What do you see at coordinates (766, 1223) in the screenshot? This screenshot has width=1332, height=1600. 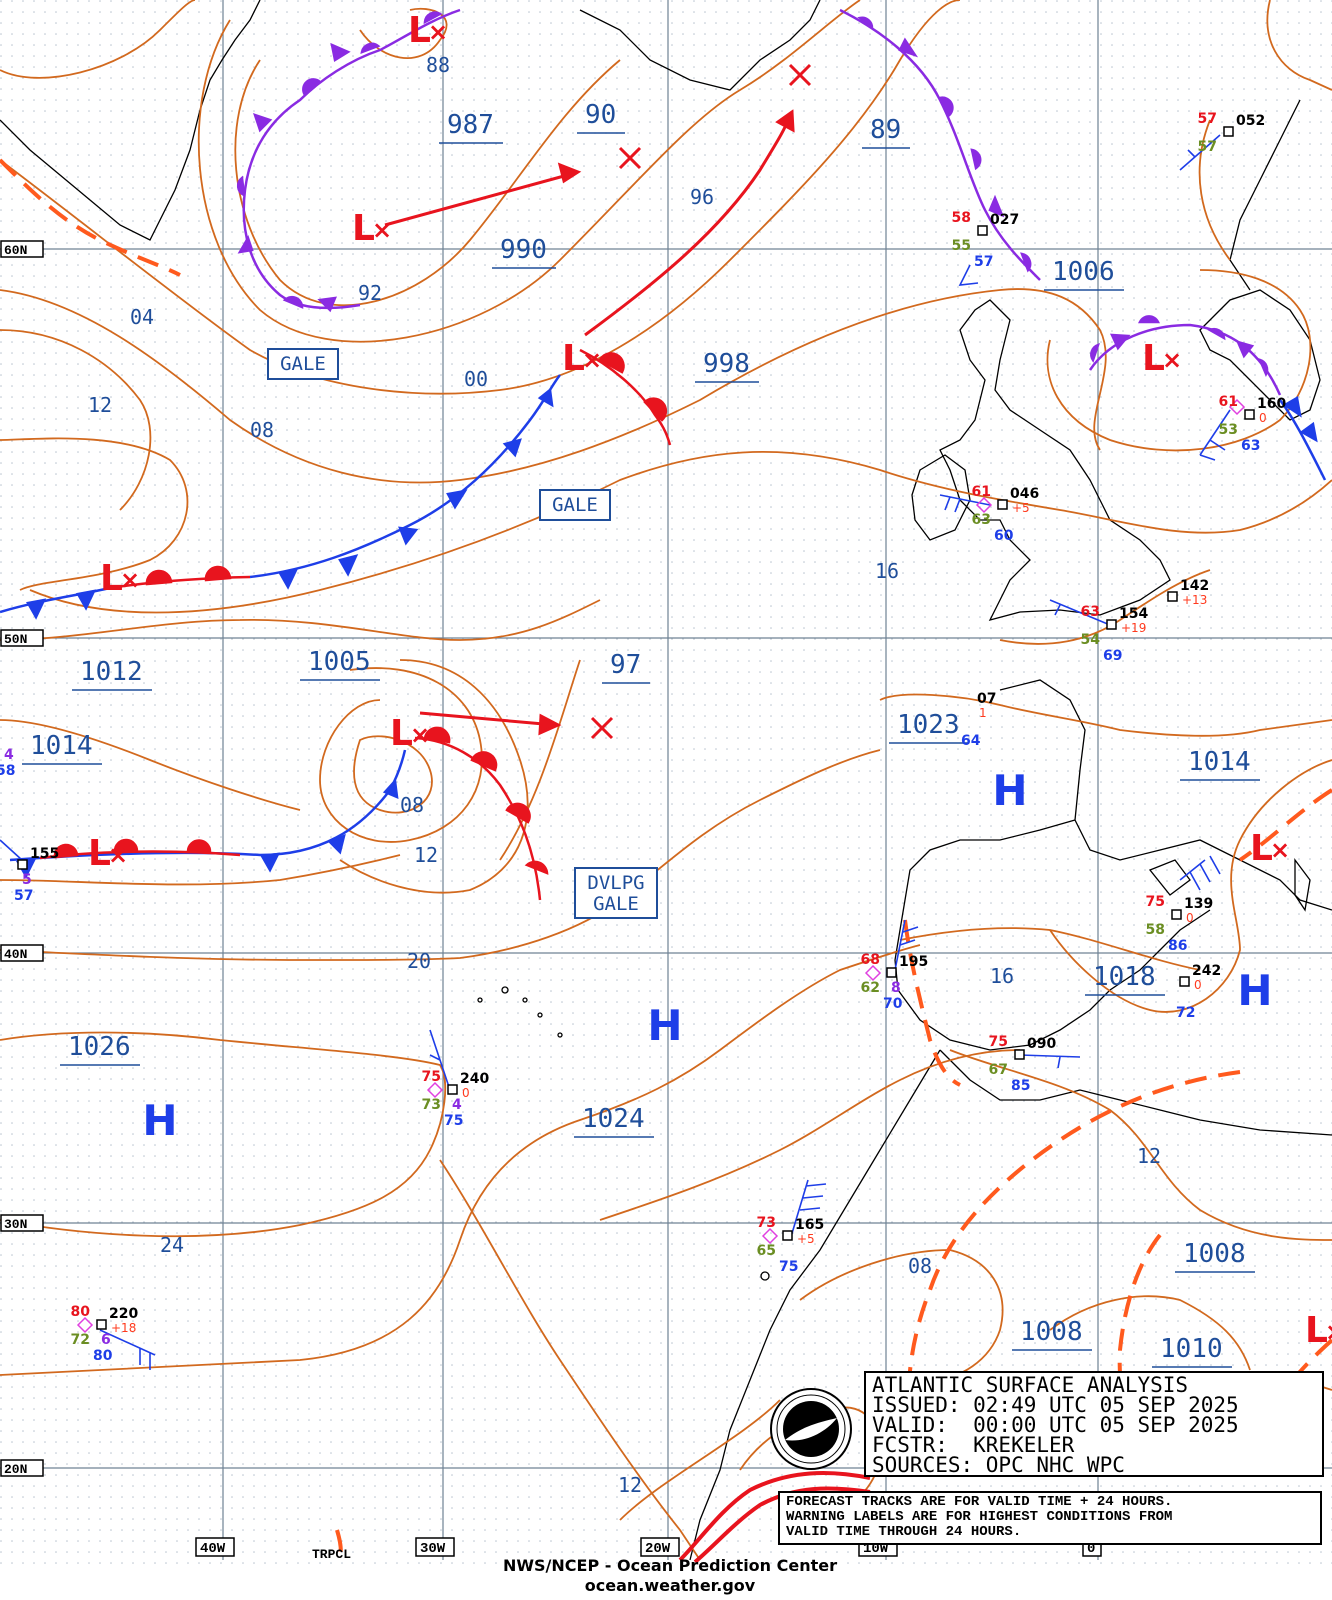 I see `station-temperature: 73` at bounding box center [766, 1223].